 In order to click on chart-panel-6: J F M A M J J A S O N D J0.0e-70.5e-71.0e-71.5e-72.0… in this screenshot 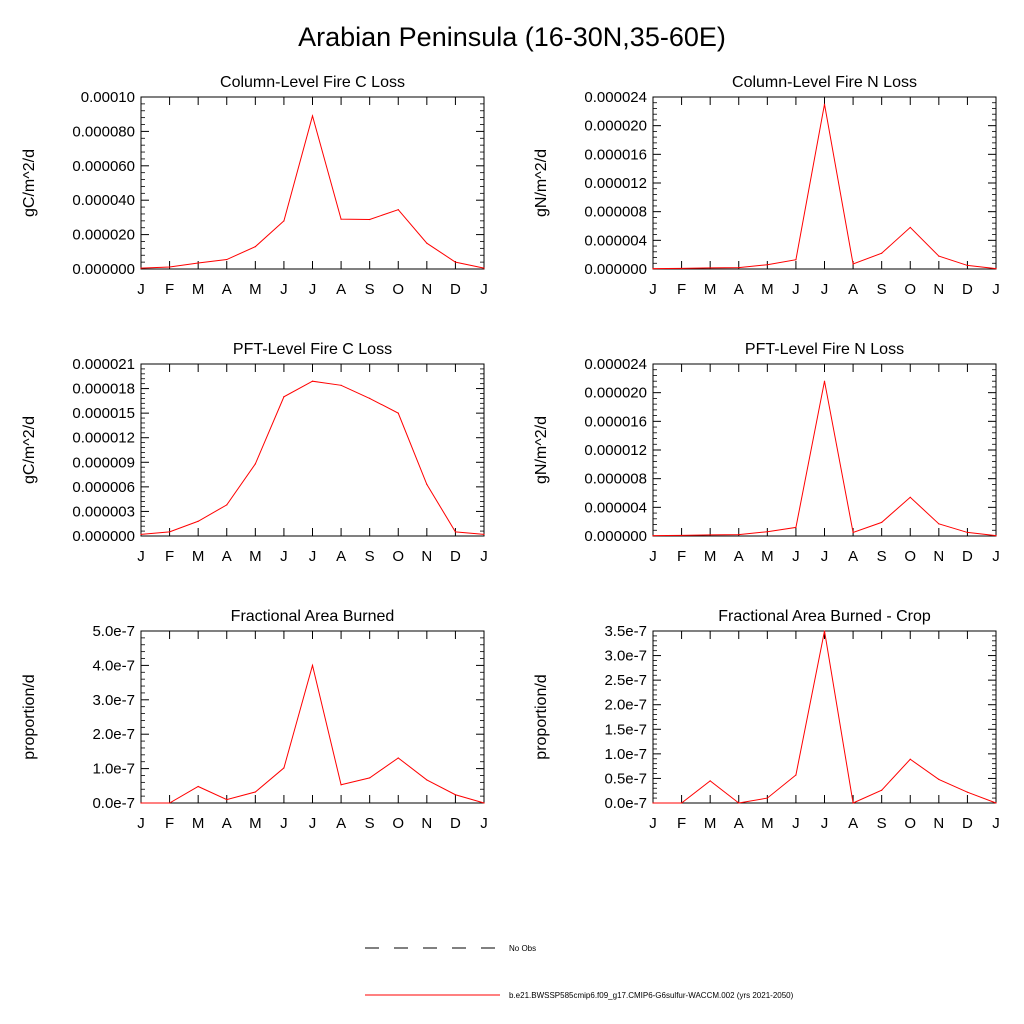, I will do `click(766, 720)`.